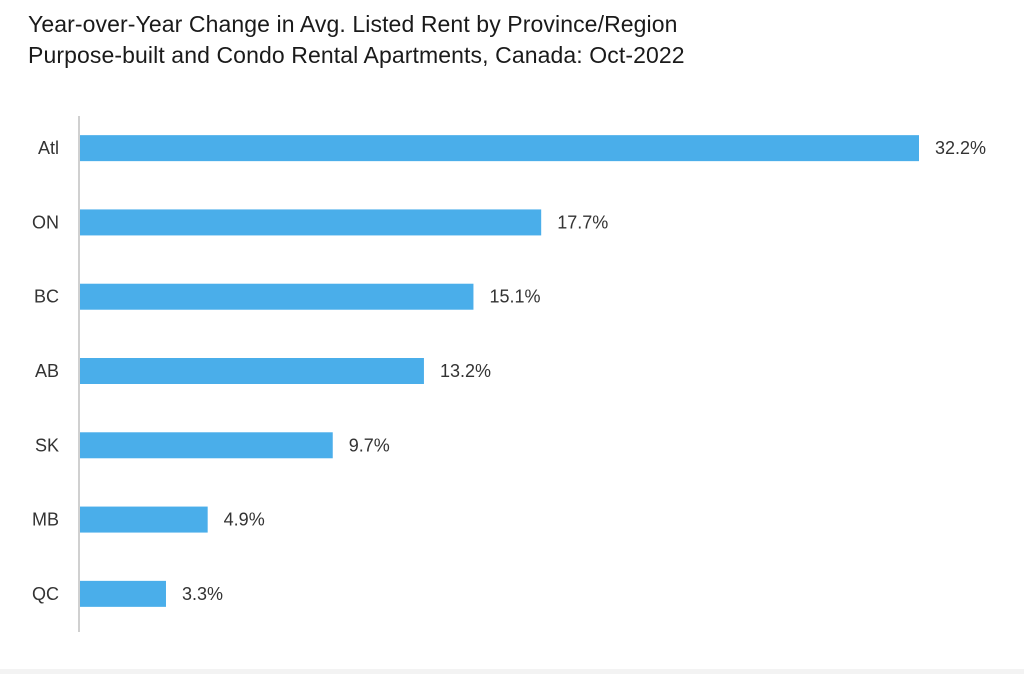 This screenshot has height=674, width=1024. Describe the element at coordinates (48, 148) in the screenshot. I see `category-label-atl: Atl` at that location.